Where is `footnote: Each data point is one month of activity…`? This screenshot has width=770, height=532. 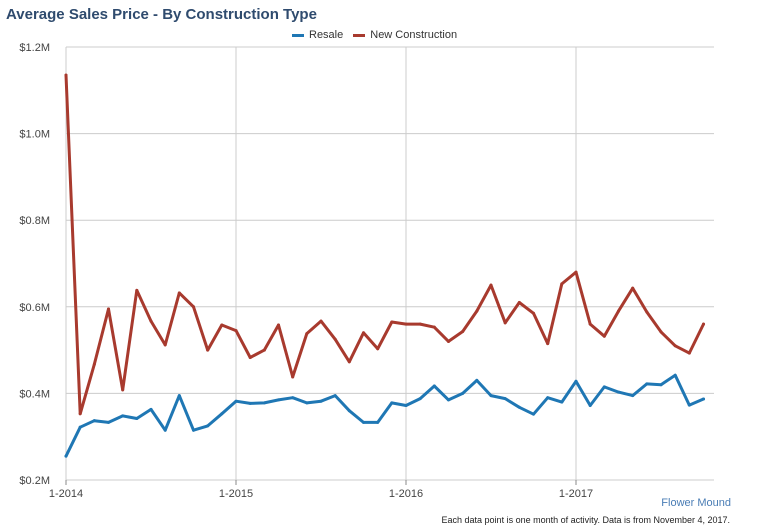
footnote: Each data point is one month of activity… is located at coordinates (585, 520).